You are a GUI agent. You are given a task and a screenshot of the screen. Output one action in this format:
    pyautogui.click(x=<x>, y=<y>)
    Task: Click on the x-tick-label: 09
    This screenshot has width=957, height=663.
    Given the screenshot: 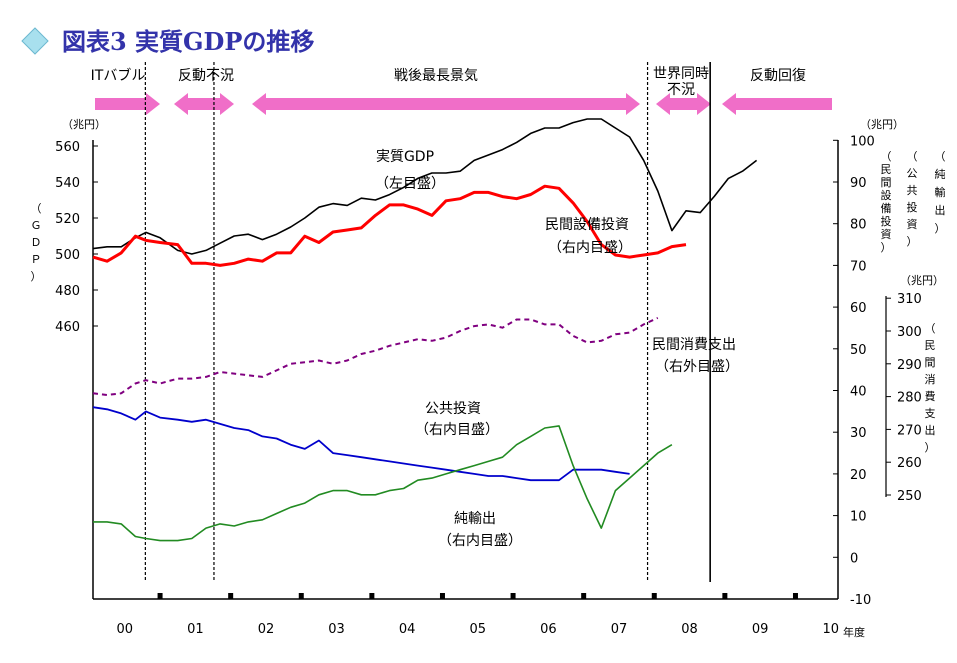 What is the action you would take?
    pyautogui.click(x=760, y=629)
    